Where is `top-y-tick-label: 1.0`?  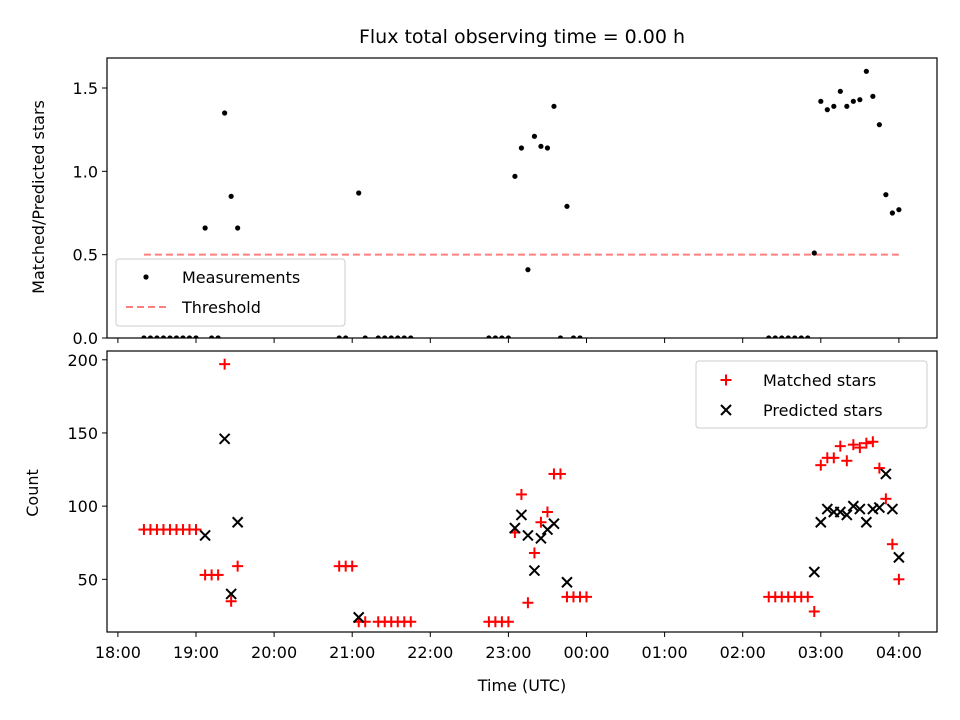
top-y-tick-label: 1.0 is located at coordinates (85, 171).